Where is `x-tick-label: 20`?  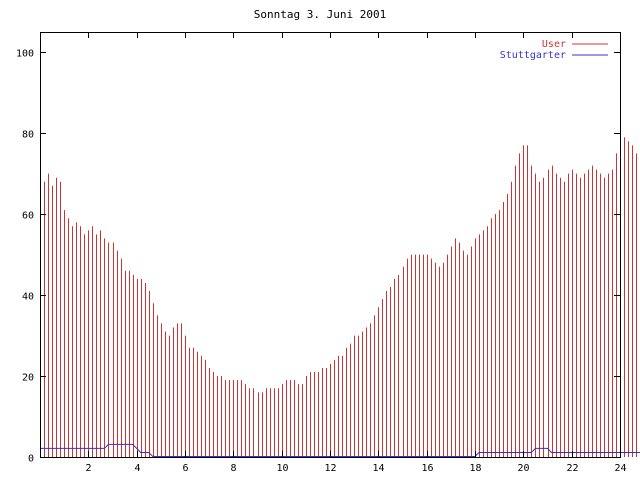 x-tick-label: 20 is located at coordinates (523, 468).